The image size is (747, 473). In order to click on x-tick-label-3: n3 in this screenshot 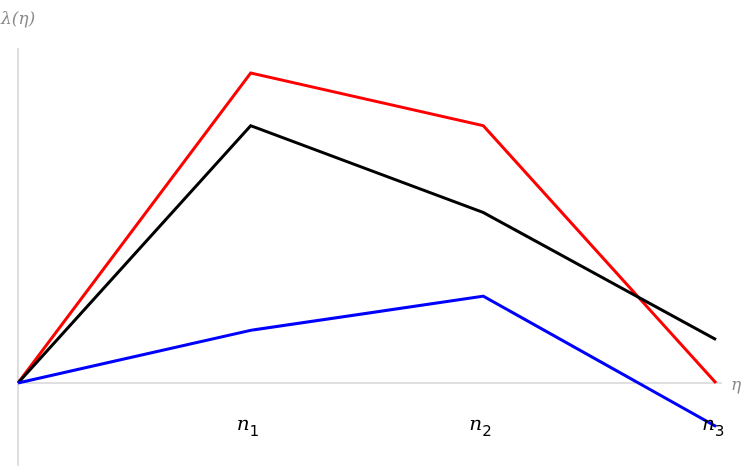, I will do `click(713, 425)`.